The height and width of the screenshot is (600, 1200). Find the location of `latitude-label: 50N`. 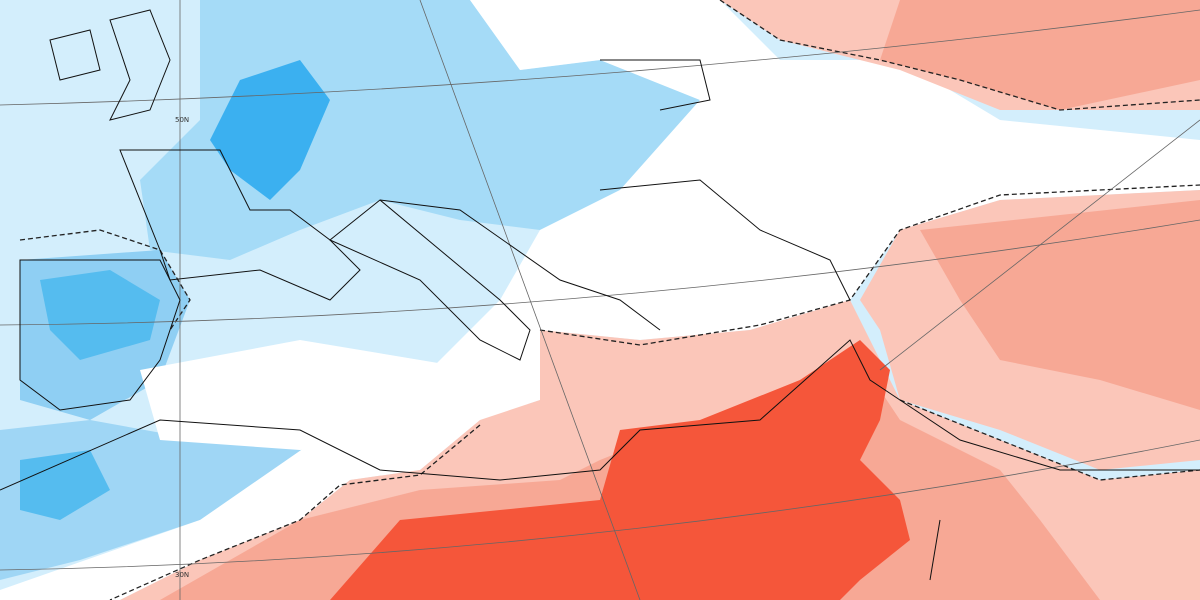

latitude-label: 50N is located at coordinates (182, 120).